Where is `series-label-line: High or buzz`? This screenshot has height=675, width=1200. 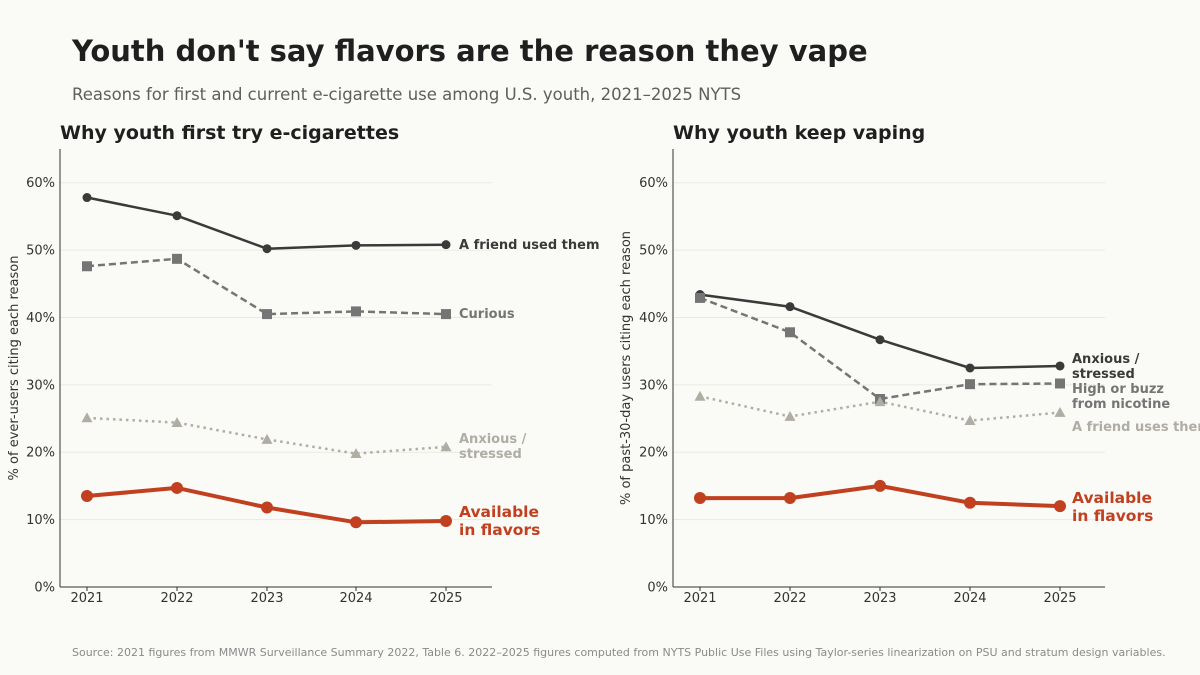 series-label-line: High or buzz is located at coordinates (1118, 389).